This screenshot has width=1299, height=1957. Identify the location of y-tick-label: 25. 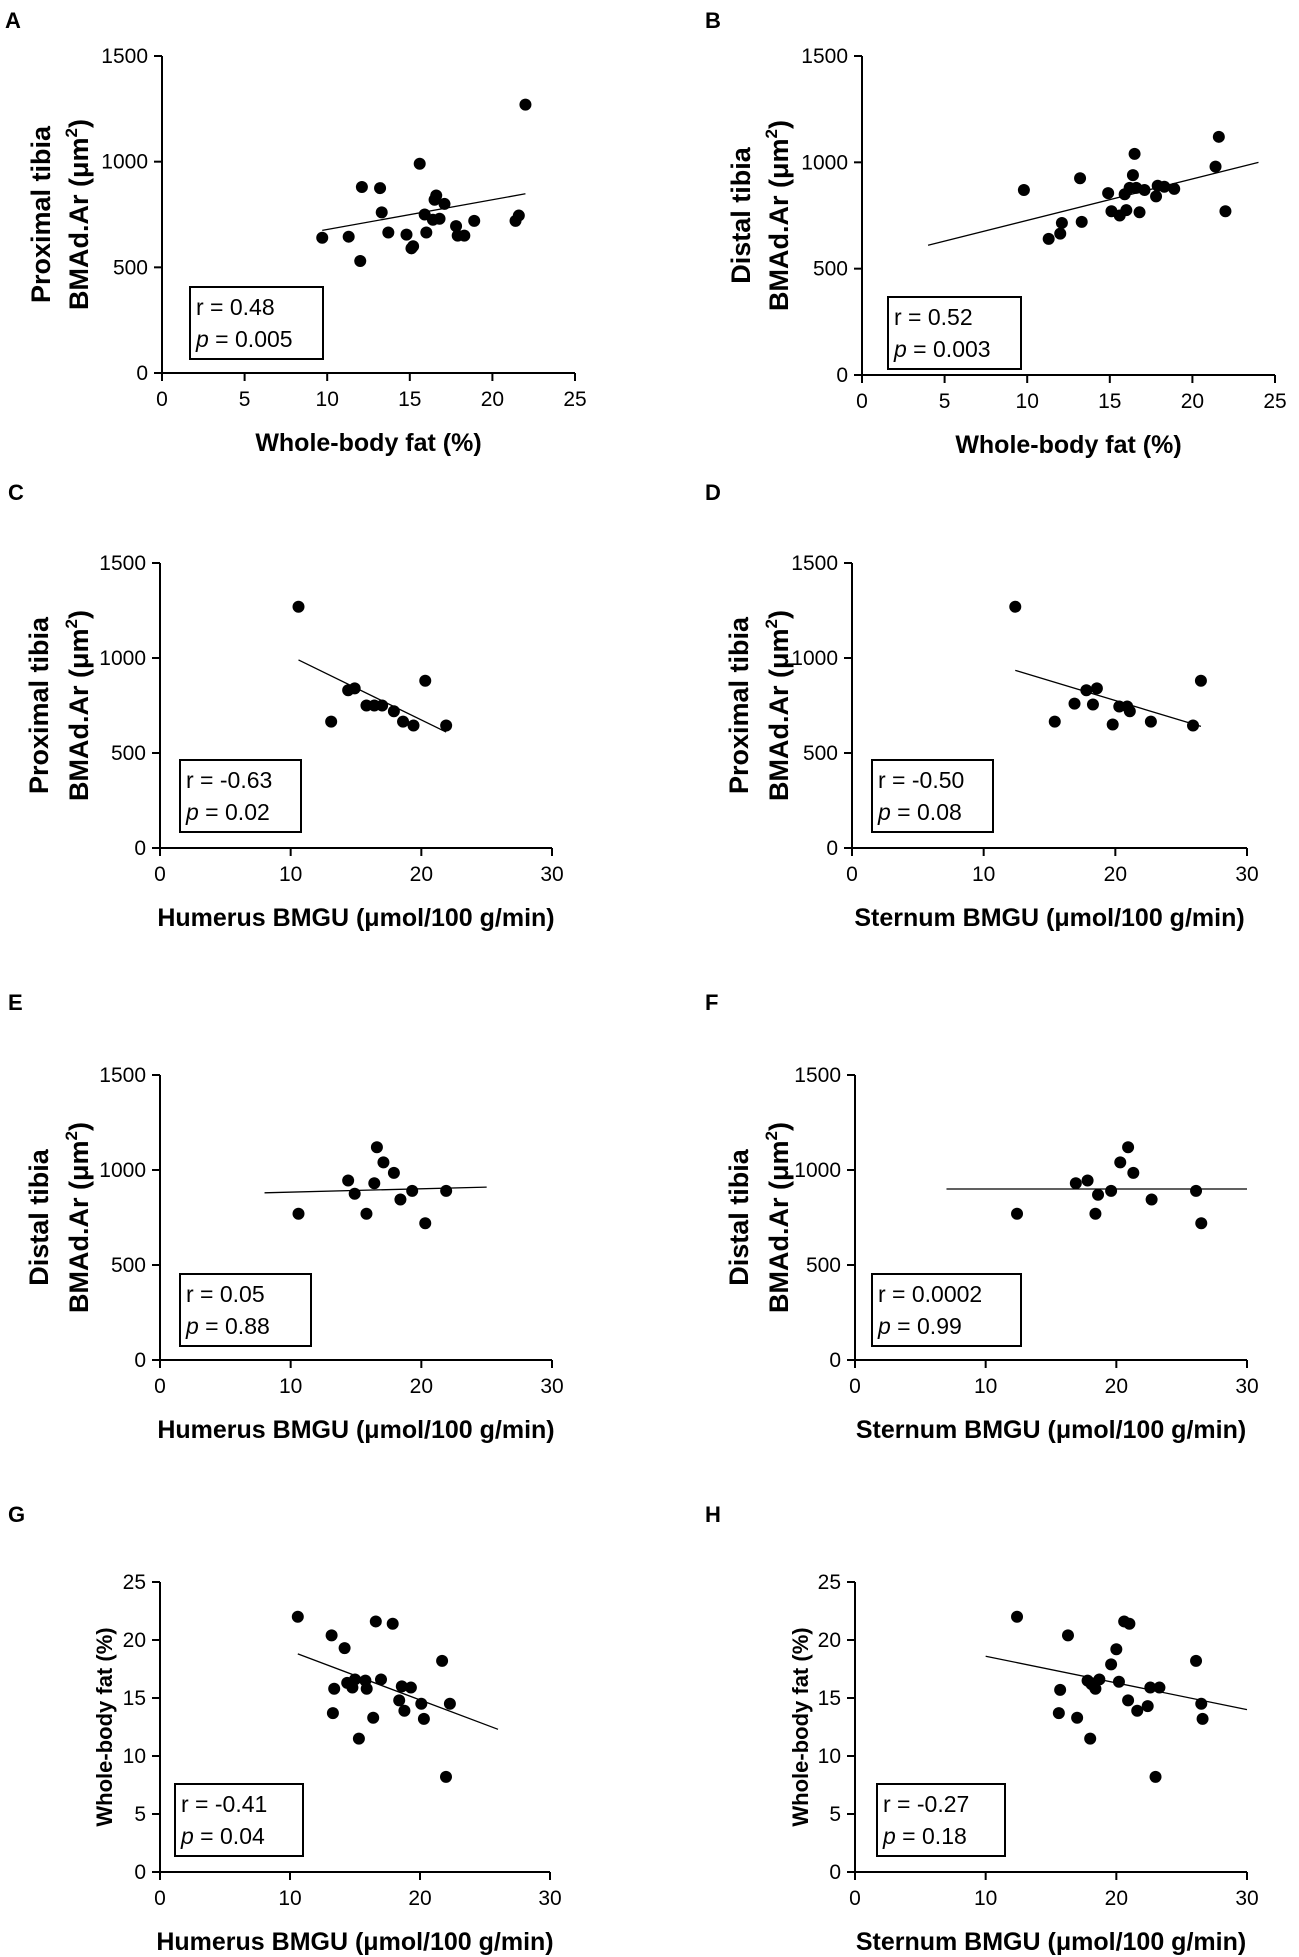
(134, 1582).